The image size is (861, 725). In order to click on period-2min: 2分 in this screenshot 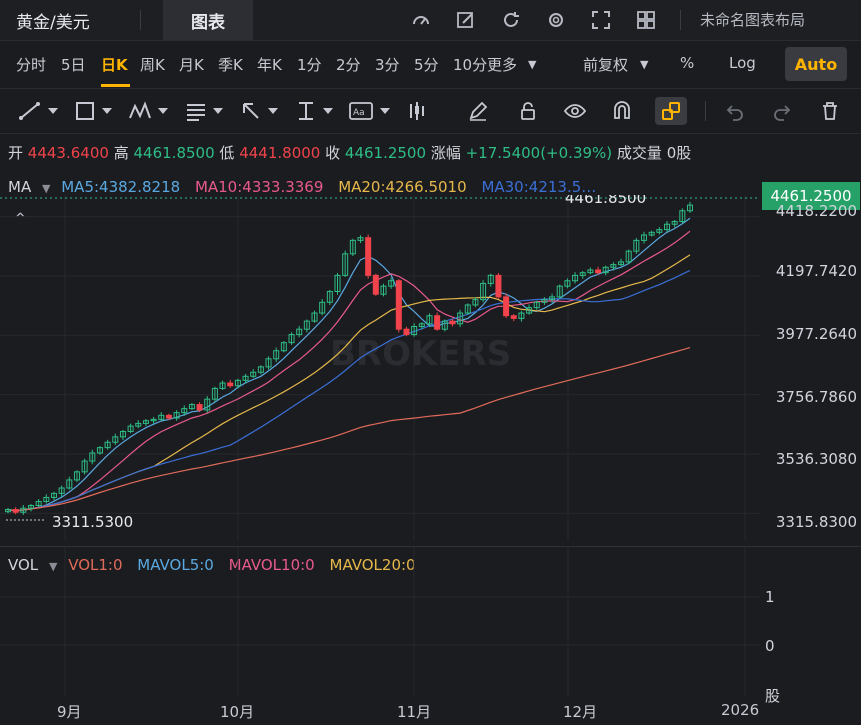, I will do `click(348, 65)`.